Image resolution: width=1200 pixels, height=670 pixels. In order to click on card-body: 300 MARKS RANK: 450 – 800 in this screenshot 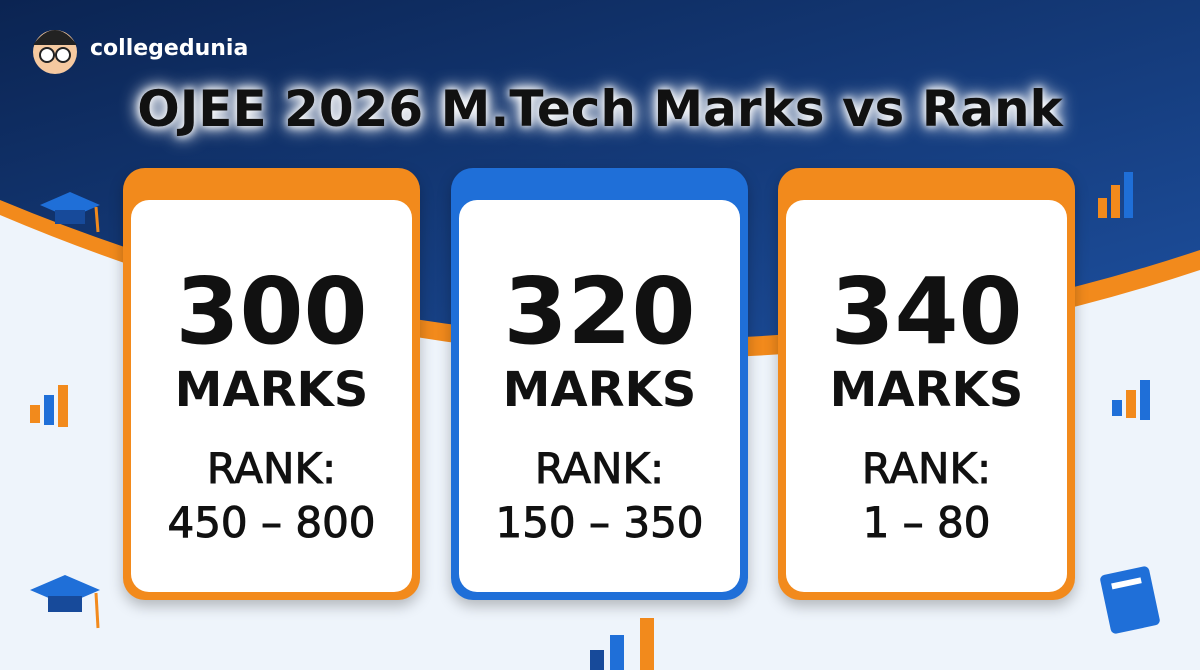, I will do `click(271, 396)`.